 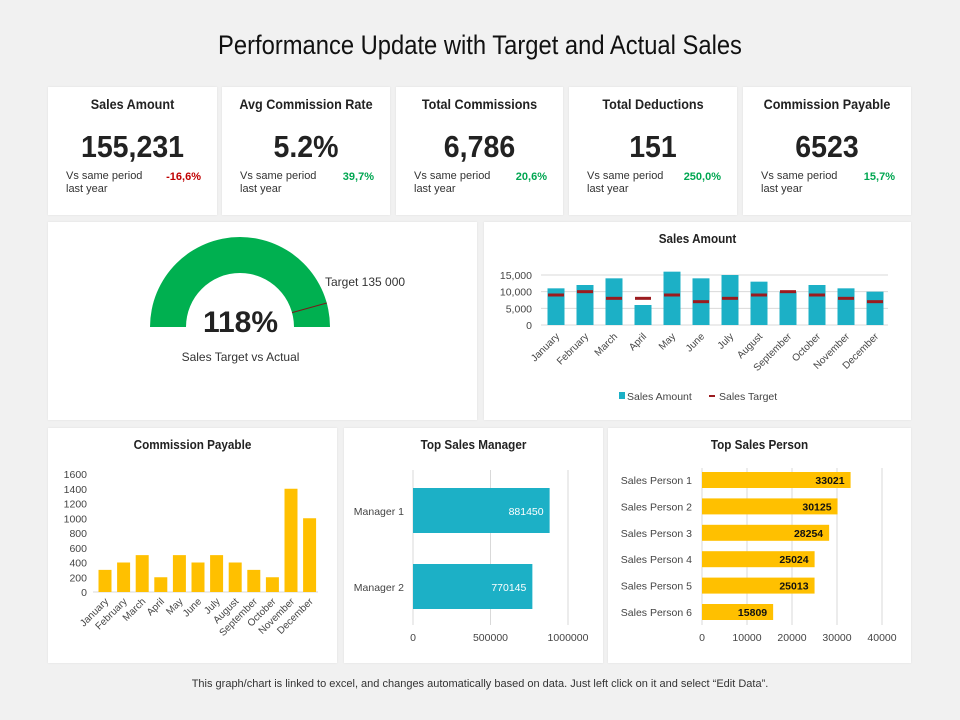 What do you see at coordinates (653, 104) in the screenshot?
I see `kpi-label: Total Deductions` at bounding box center [653, 104].